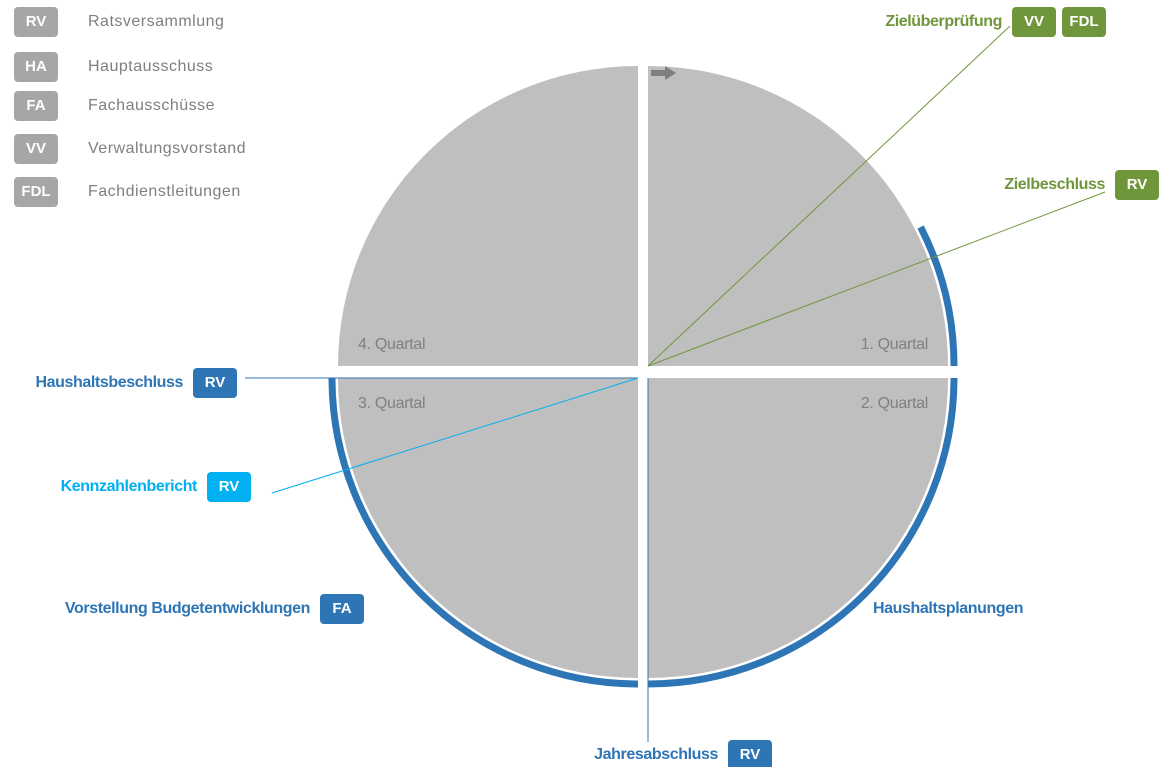 The image size is (1162, 767). What do you see at coordinates (391, 344) in the screenshot?
I see `quarter-label: 4. Quartal` at bounding box center [391, 344].